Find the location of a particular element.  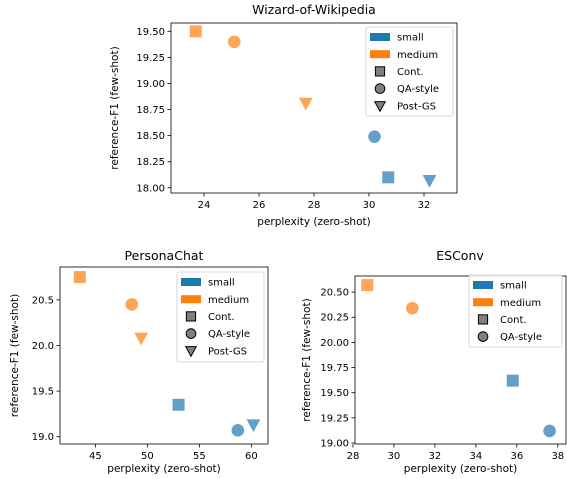

x-tick-label: 38 is located at coordinates (557, 456).